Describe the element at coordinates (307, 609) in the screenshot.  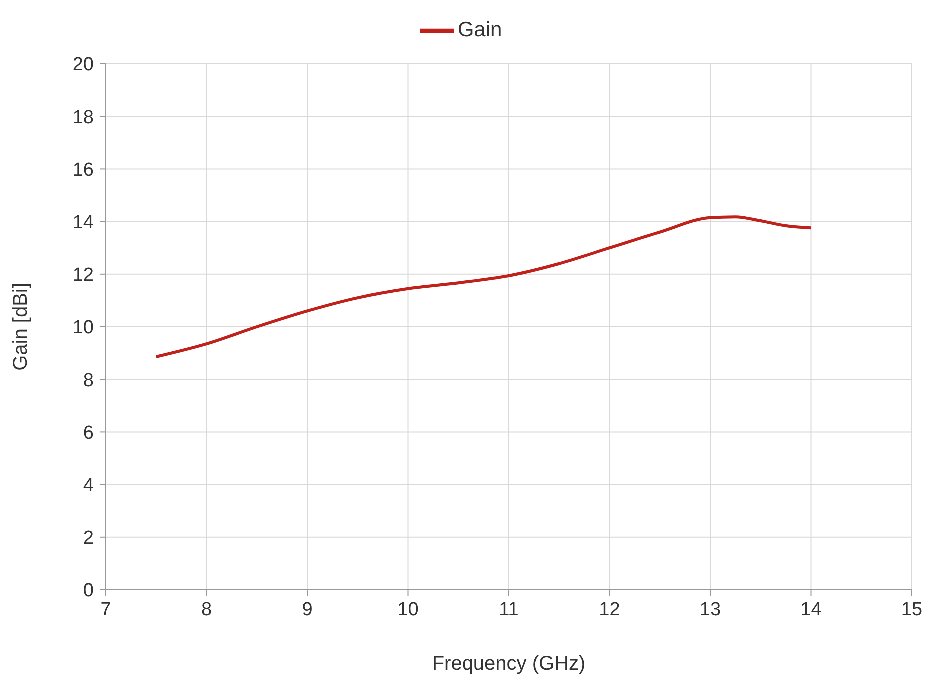
I see `x-tick-label: 9` at that location.